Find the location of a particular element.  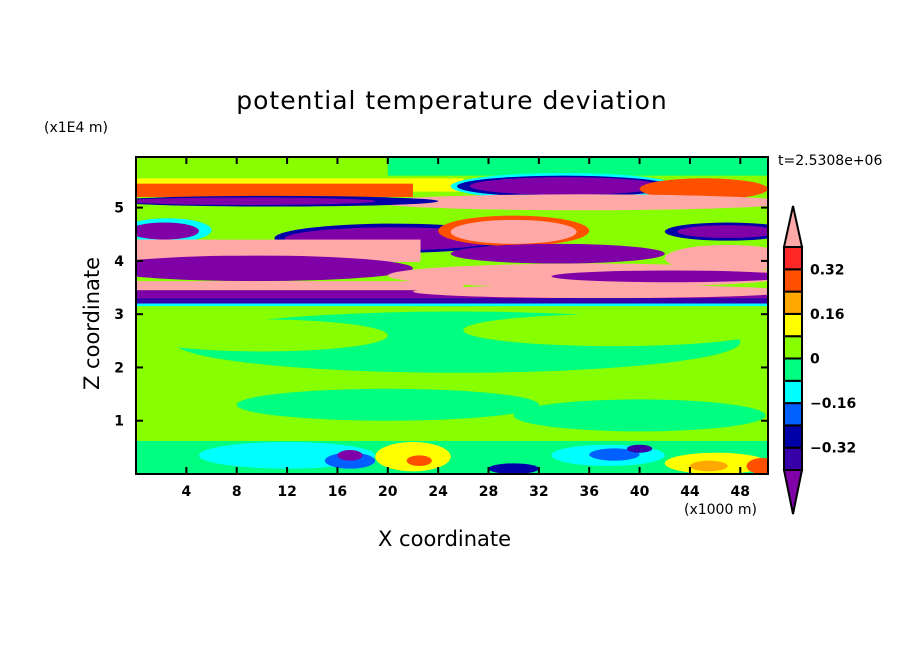

y-tick-label: 3 is located at coordinates (119, 315).